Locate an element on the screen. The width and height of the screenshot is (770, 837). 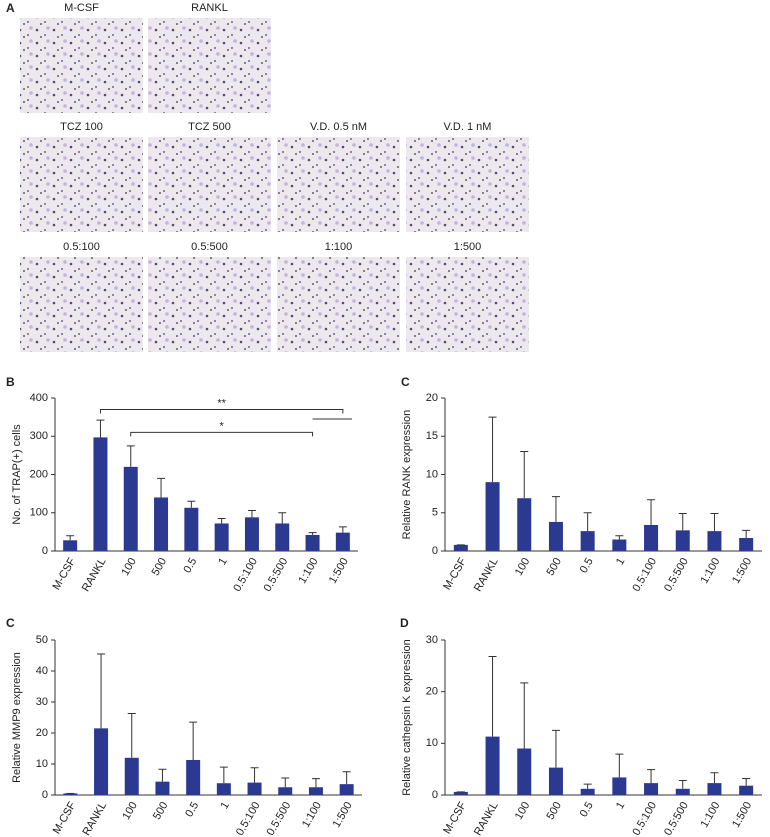
image-label: V.D. 1 nM is located at coordinates (468, 127).